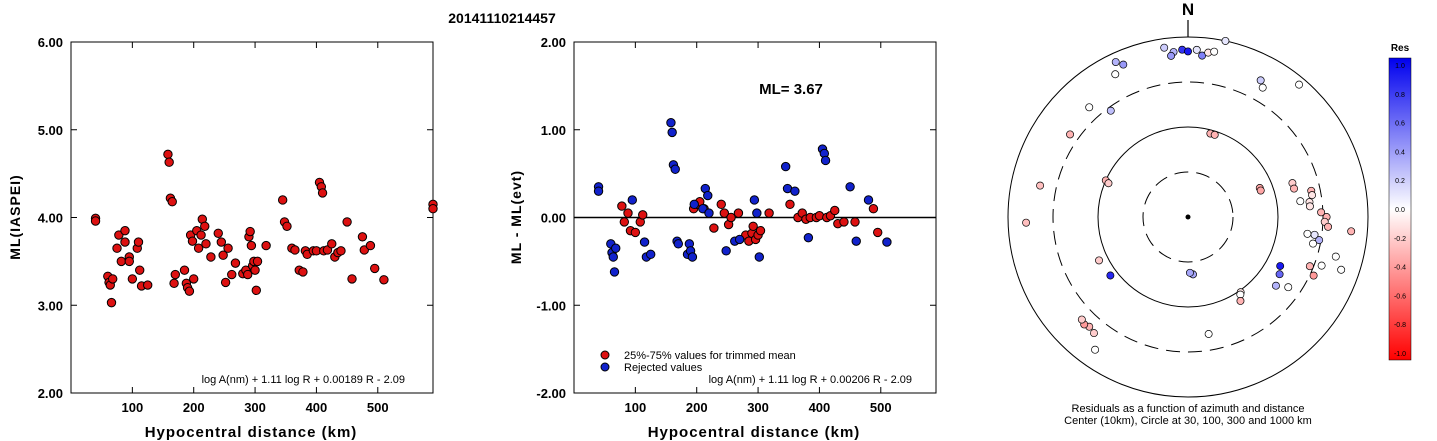 This screenshot has width=1437, height=441. Describe the element at coordinates (881, 407) in the screenshot. I see `p2-x-tick-label: 500` at that location.